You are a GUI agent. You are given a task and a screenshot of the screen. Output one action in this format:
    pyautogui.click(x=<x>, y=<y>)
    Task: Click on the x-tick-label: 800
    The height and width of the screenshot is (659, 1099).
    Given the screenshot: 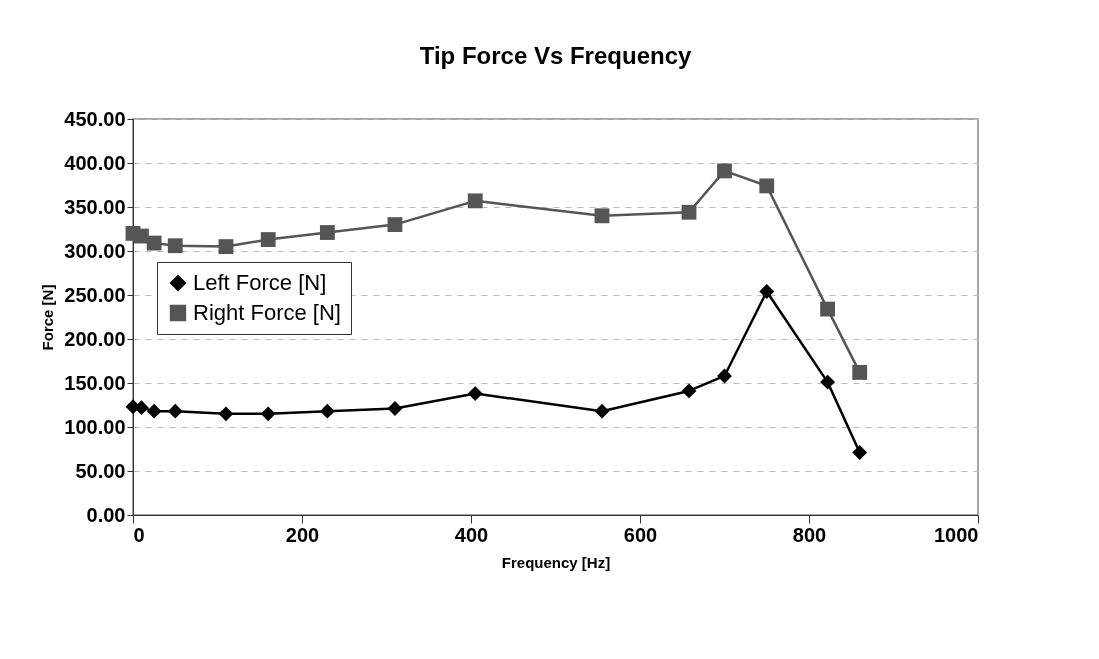 What is the action you would take?
    pyautogui.click(x=809, y=534)
    